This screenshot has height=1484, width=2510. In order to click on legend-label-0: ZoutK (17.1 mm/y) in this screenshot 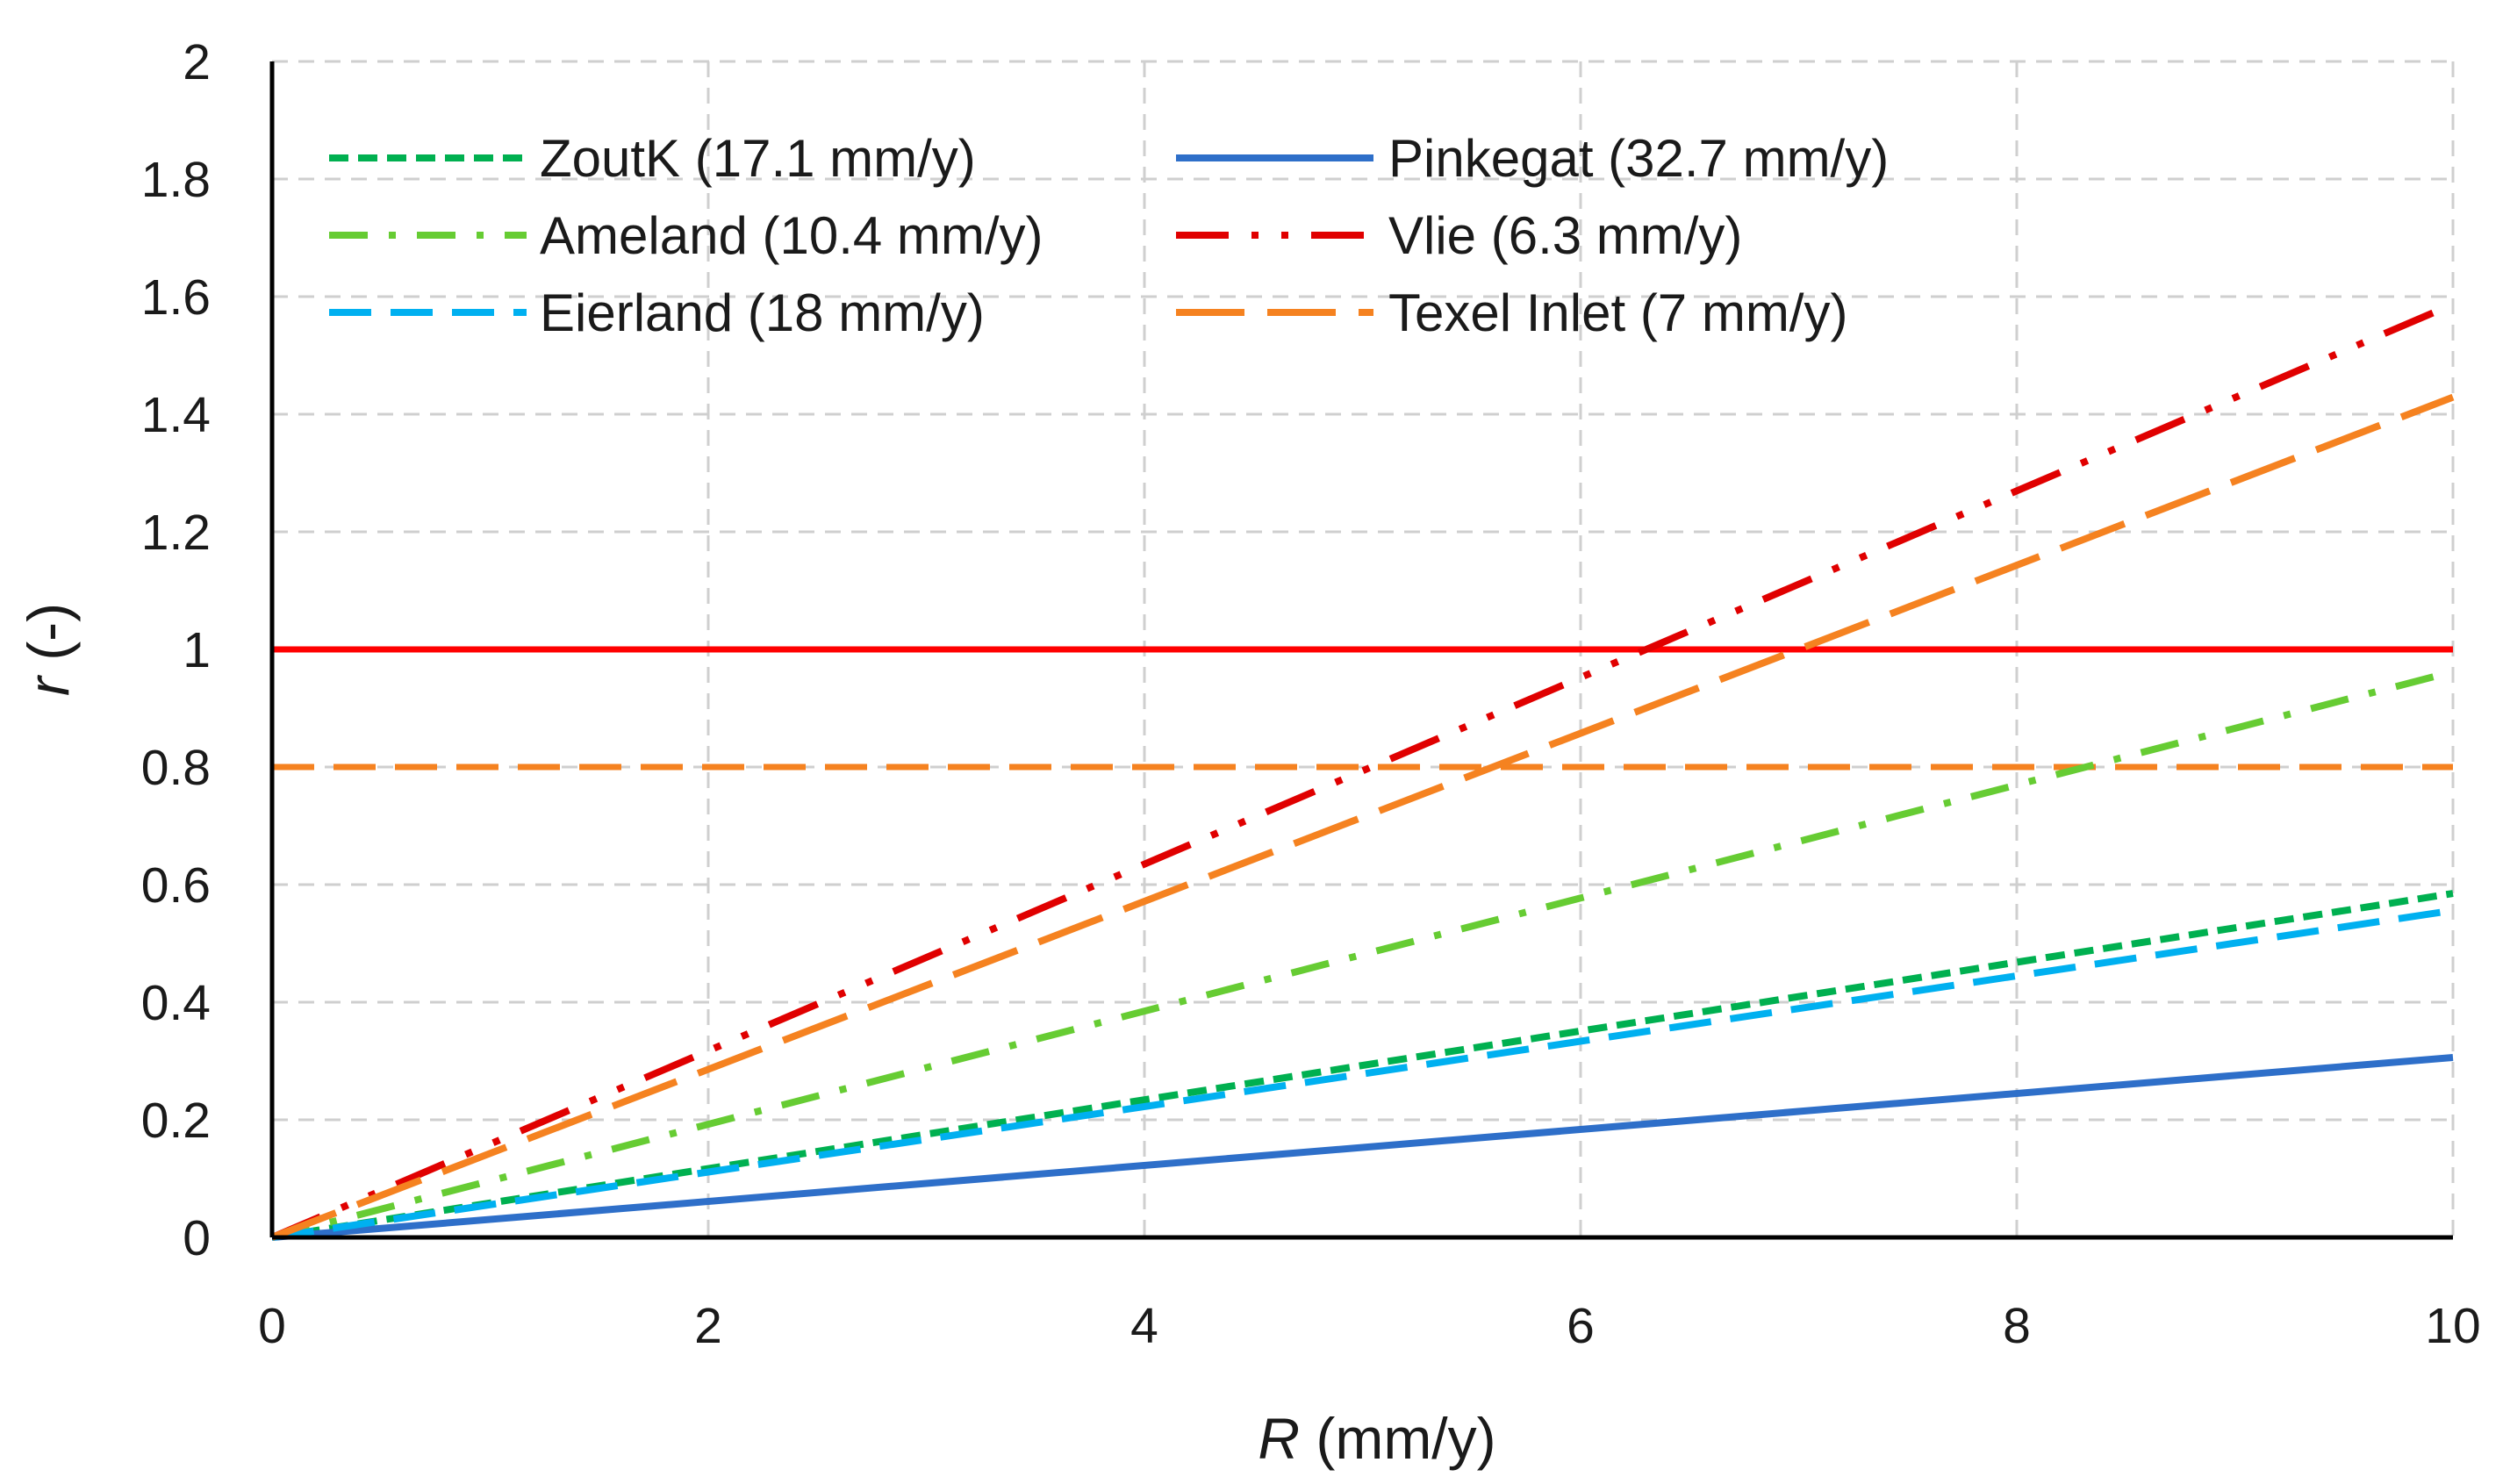, I will do `click(758, 158)`.